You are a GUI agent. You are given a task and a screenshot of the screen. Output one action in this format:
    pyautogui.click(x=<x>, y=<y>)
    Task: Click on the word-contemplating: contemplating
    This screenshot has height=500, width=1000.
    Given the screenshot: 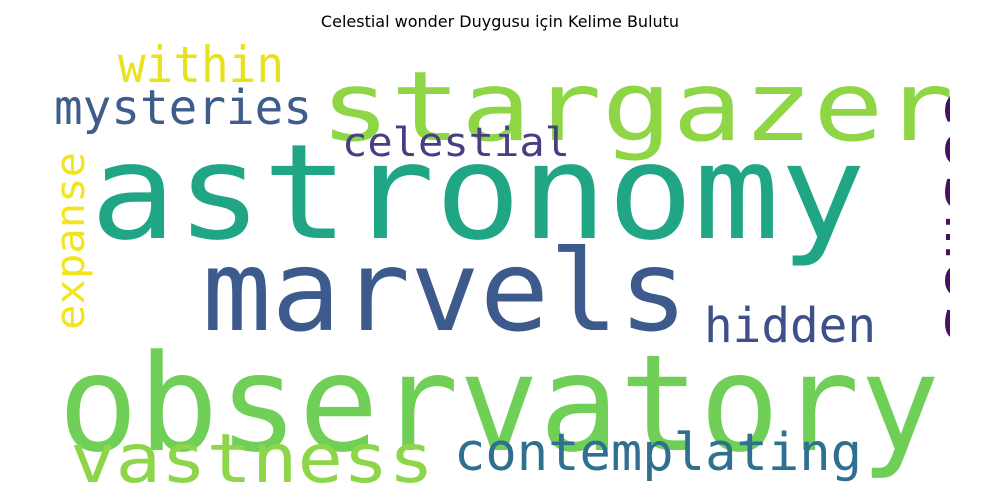 What is the action you would take?
    pyautogui.click(x=658, y=453)
    